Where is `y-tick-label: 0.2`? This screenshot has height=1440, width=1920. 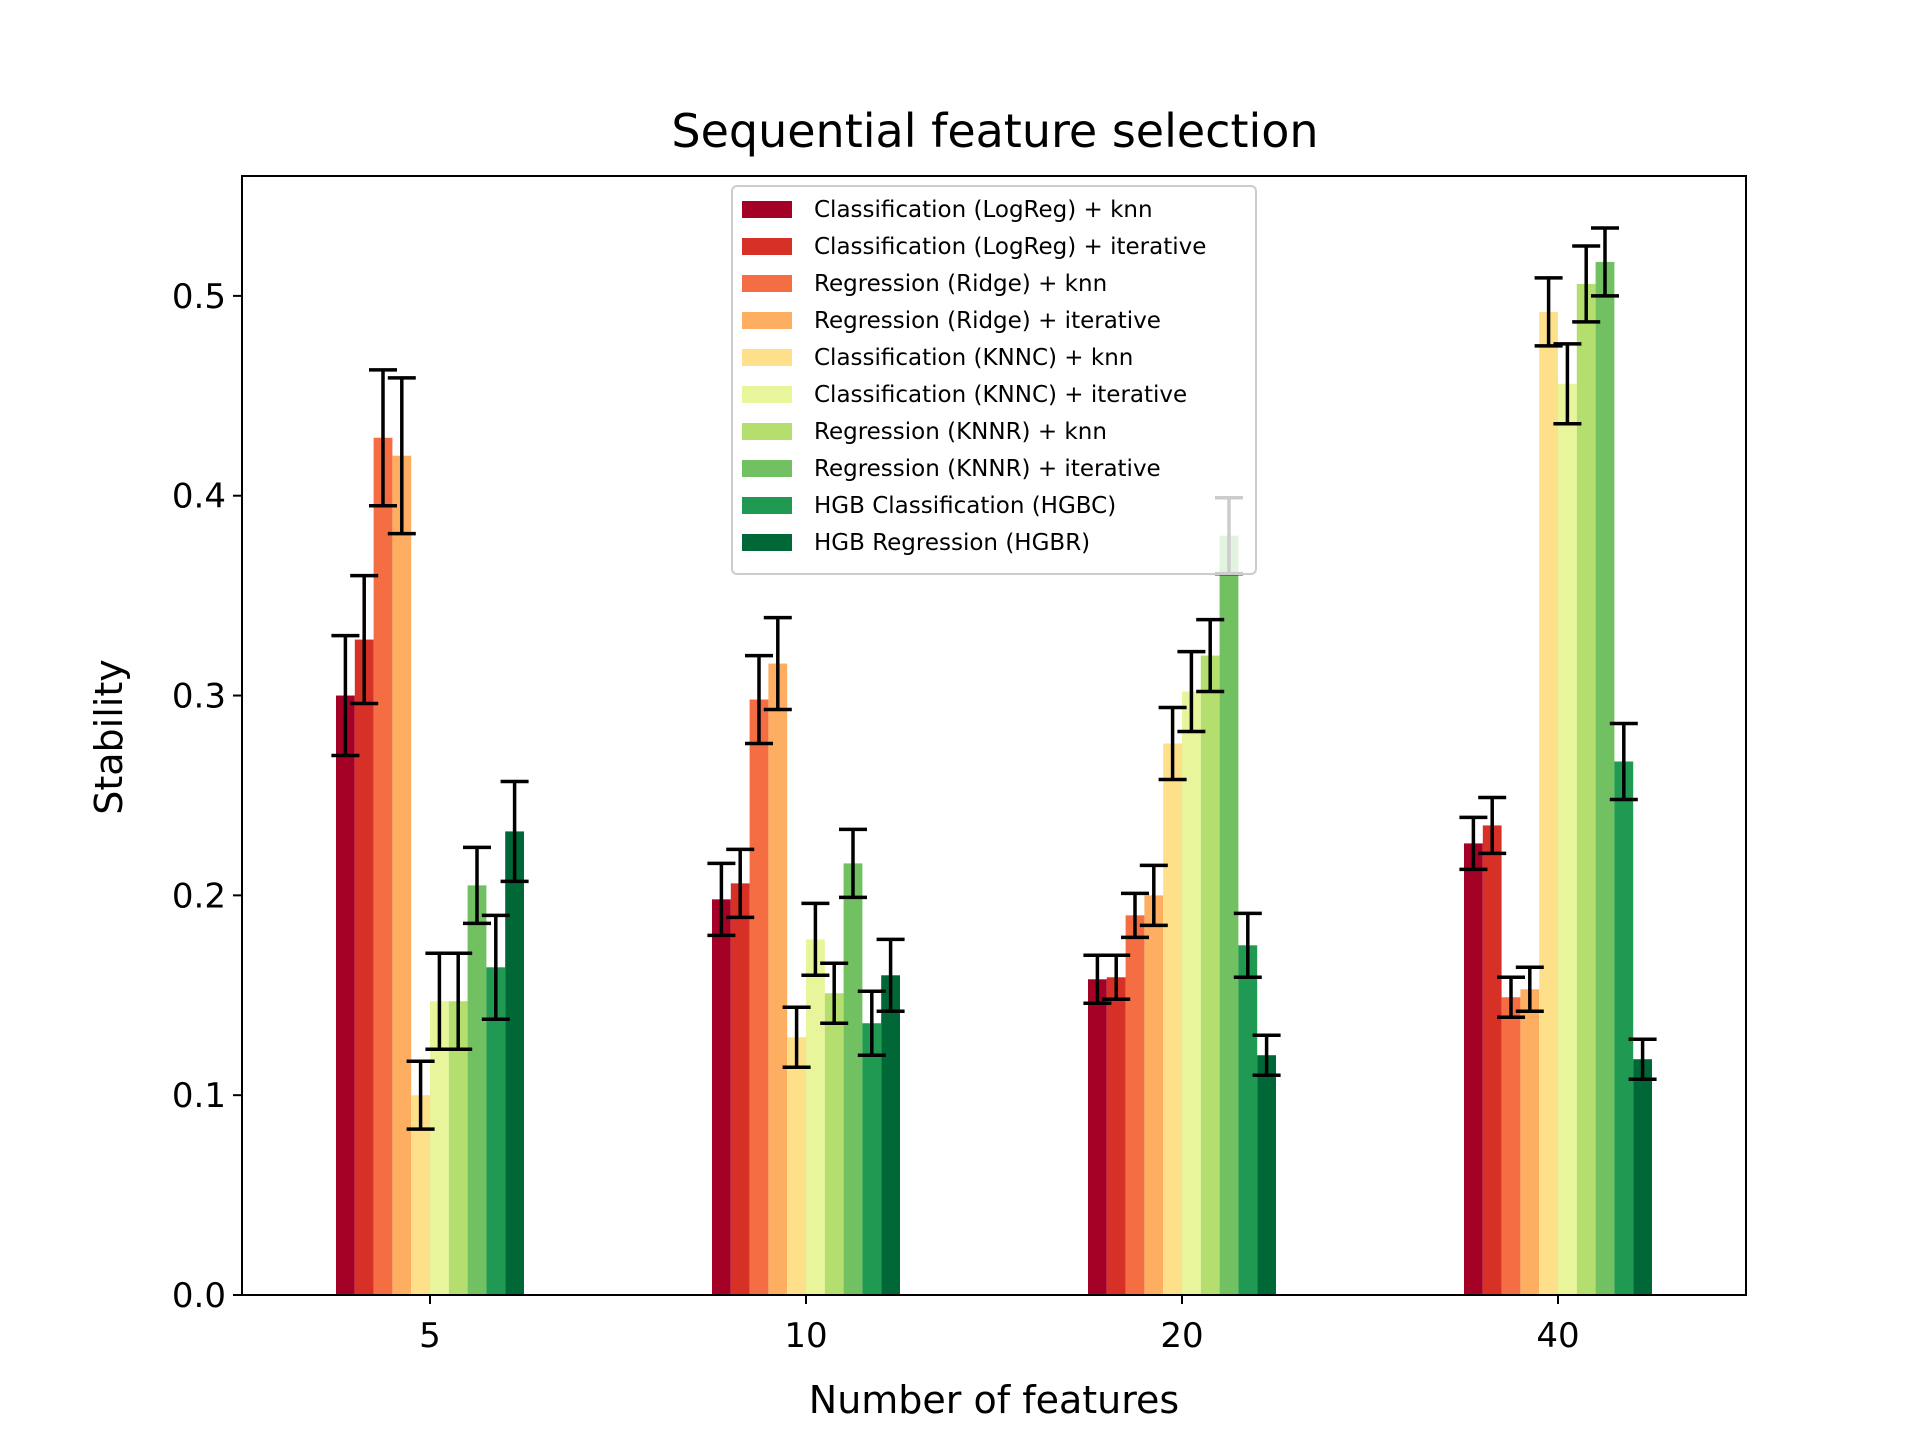
y-tick-label: 0.2 is located at coordinates (199, 896).